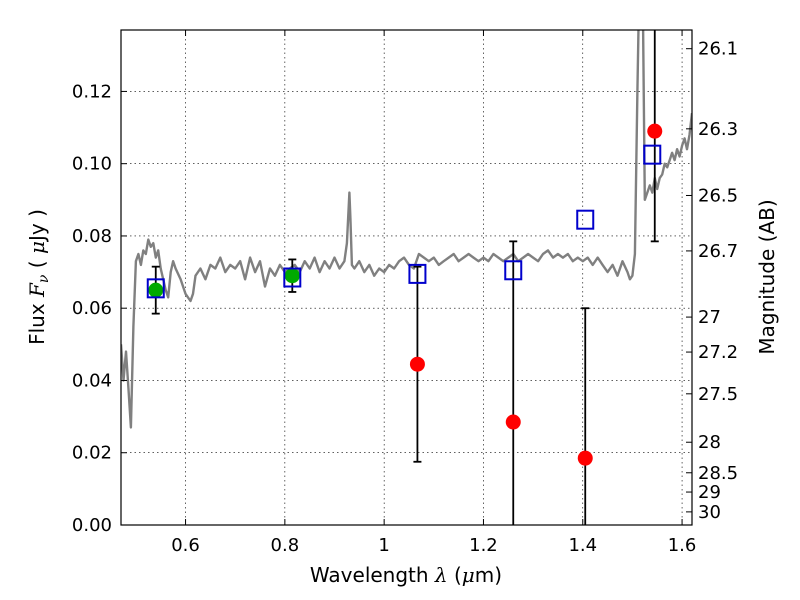 Image resolution: width=800 pixels, height=600 pixels. What do you see at coordinates (718, 394) in the screenshot?
I see `magnitude-tick-label: 27.5` at bounding box center [718, 394].